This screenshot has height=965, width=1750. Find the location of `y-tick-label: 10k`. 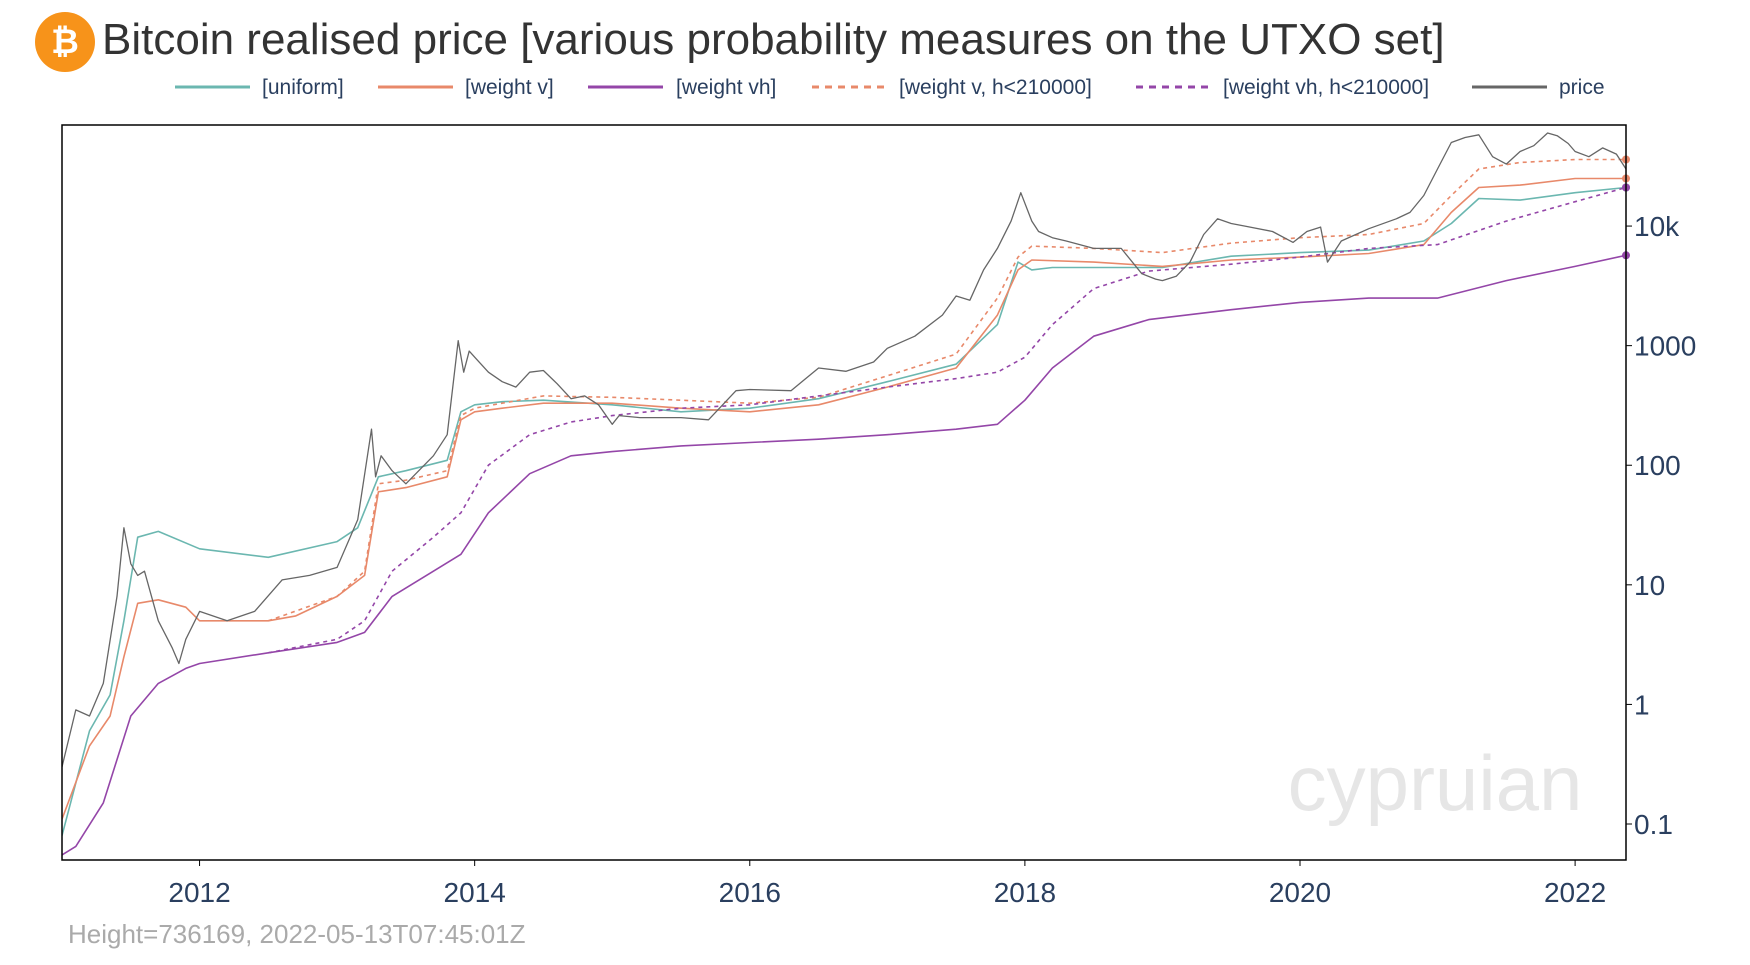

y-tick-label: 10k is located at coordinates (1657, 226).